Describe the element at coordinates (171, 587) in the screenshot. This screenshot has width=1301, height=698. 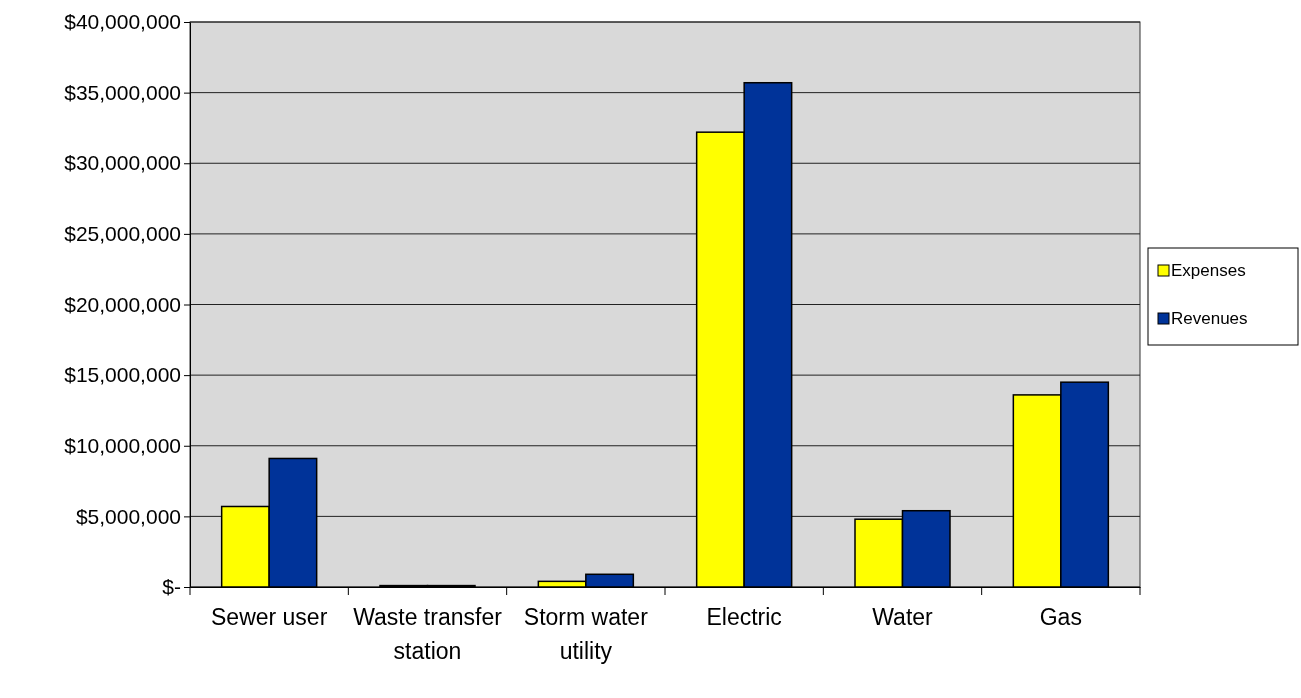
I see `y-tick-label: $-` at that location.